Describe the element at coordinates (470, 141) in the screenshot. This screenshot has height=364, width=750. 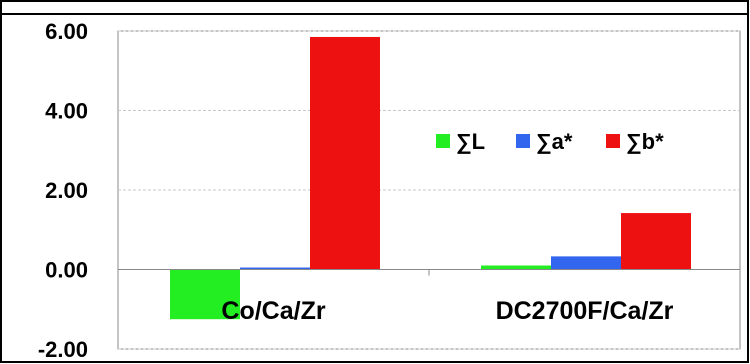
I see `legend-label: ∑L` at that location.